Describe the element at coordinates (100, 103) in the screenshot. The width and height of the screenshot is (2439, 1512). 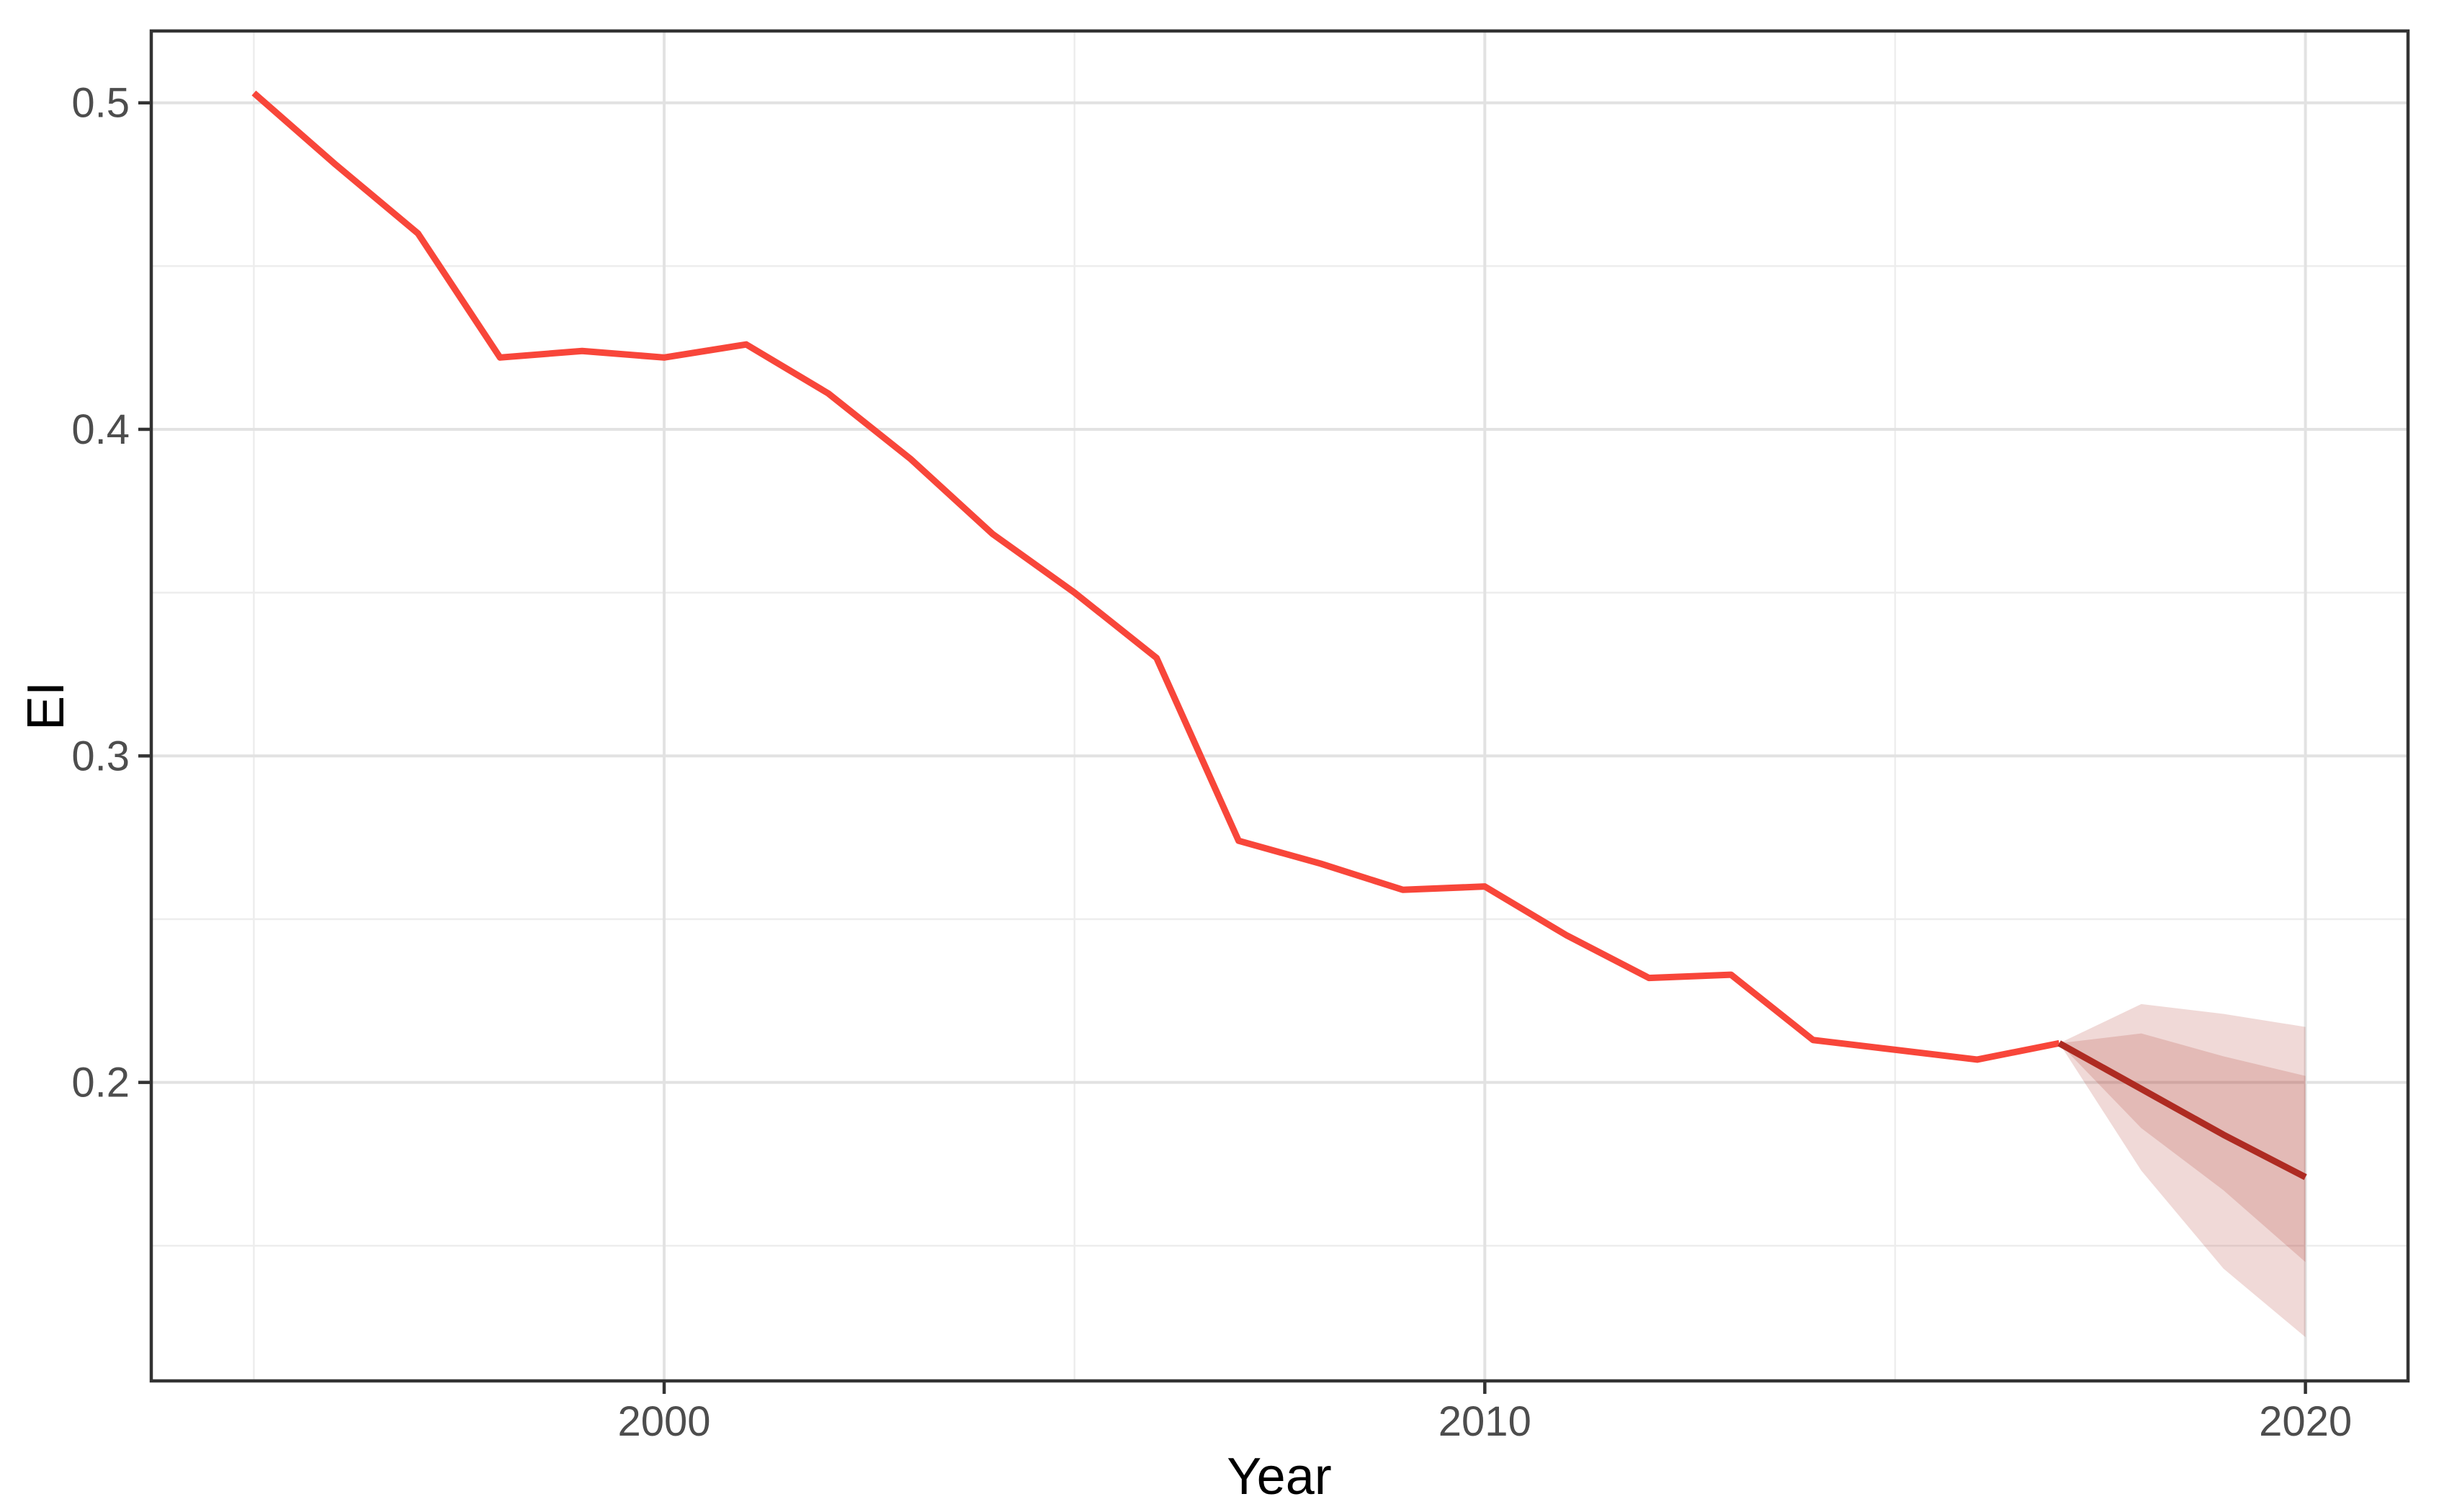
I see `y-axis-tick-label: 0.5` at that location.